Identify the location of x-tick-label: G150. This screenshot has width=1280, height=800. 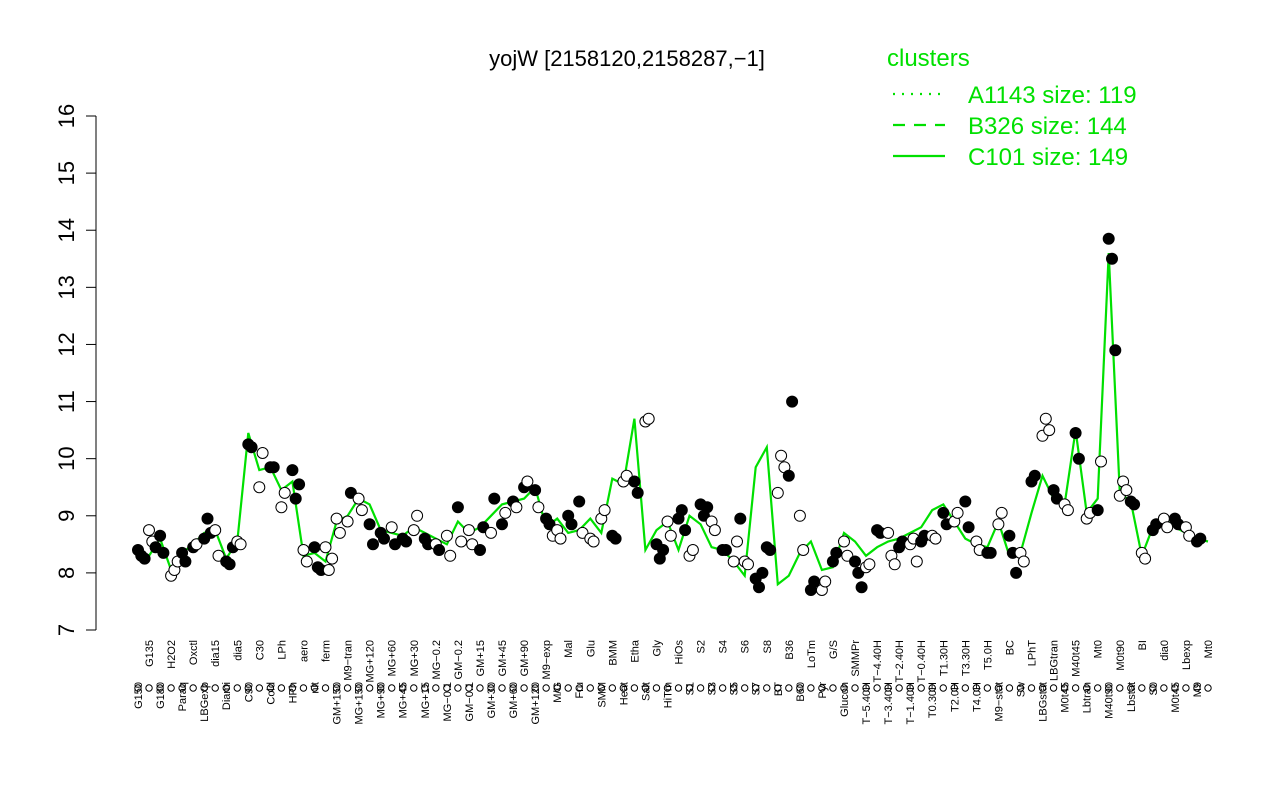
(139, 695).